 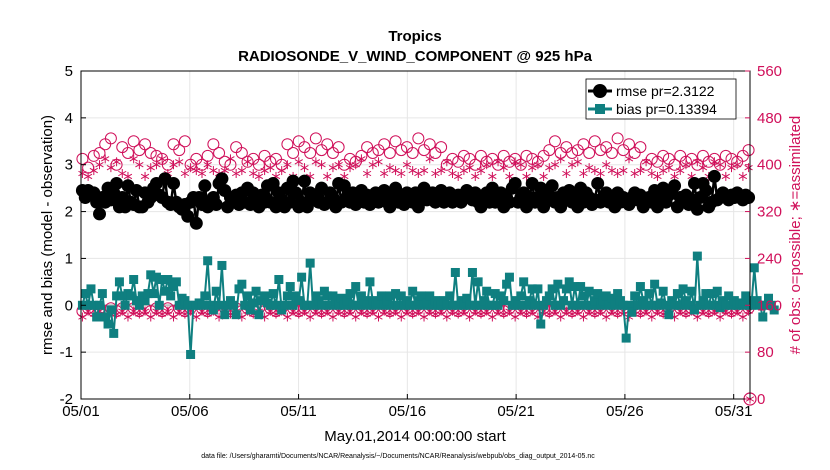 I want to click on chart-subtitle: RADIOSONDE_V_WIND_COMPONENT @ 925 hPa, so click(x=415, y=56).